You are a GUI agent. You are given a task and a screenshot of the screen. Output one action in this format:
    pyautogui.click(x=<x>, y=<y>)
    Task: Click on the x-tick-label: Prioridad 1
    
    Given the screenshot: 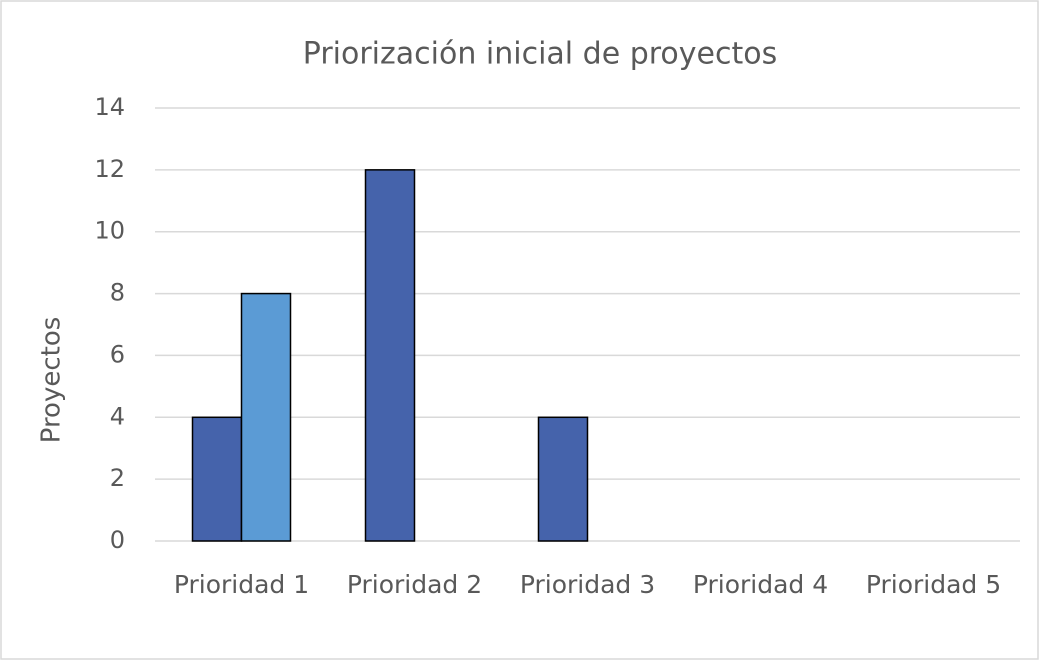 What is the action you would take?
    pyautogui.click(x=241, y=584)
    